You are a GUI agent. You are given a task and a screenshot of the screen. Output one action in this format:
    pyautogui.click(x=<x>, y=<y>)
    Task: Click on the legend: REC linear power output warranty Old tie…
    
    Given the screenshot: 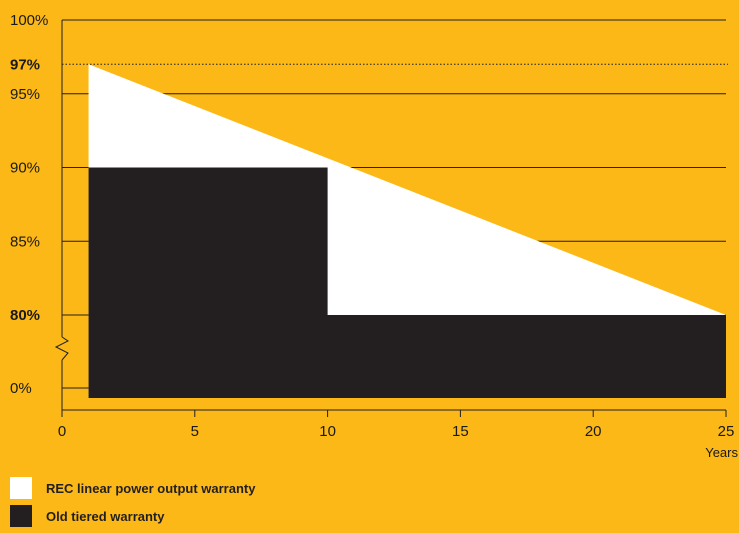 What is the action you would take?
    pyautogui.click(x=132, y=505)
    